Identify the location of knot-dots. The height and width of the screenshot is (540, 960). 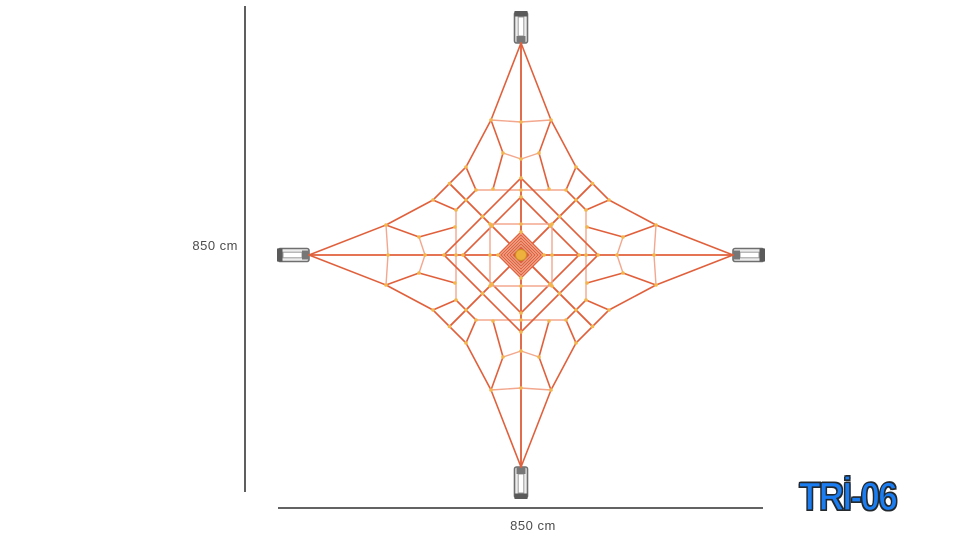
(521, 255).